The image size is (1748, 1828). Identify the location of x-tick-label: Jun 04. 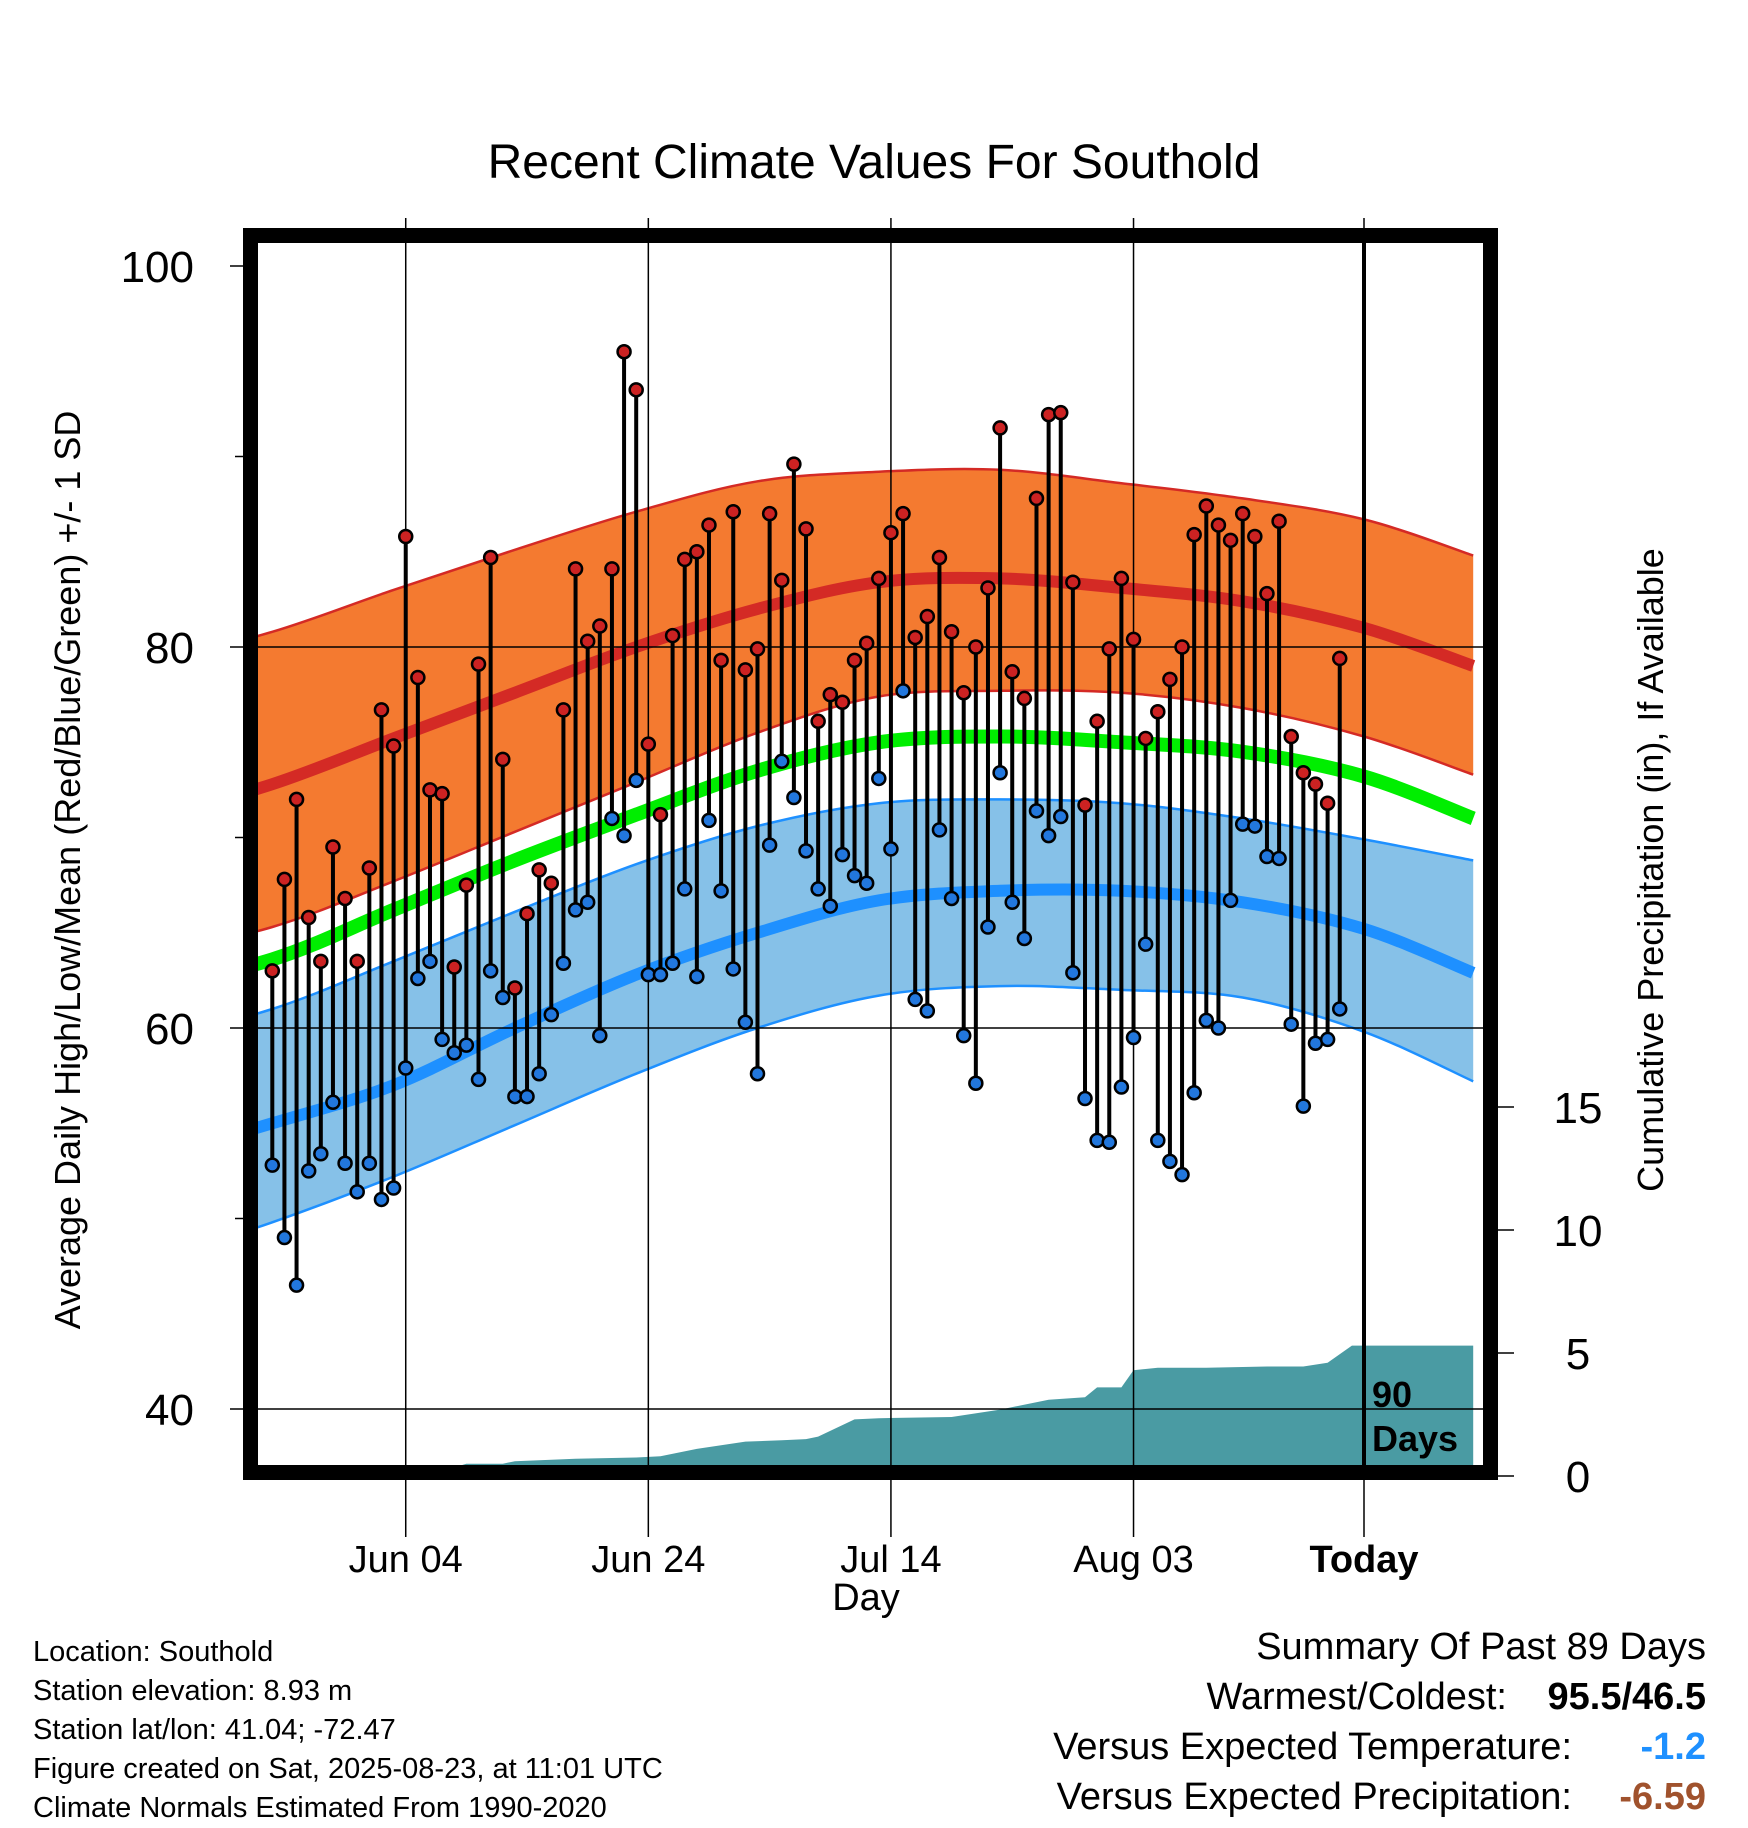
(406, 1560).